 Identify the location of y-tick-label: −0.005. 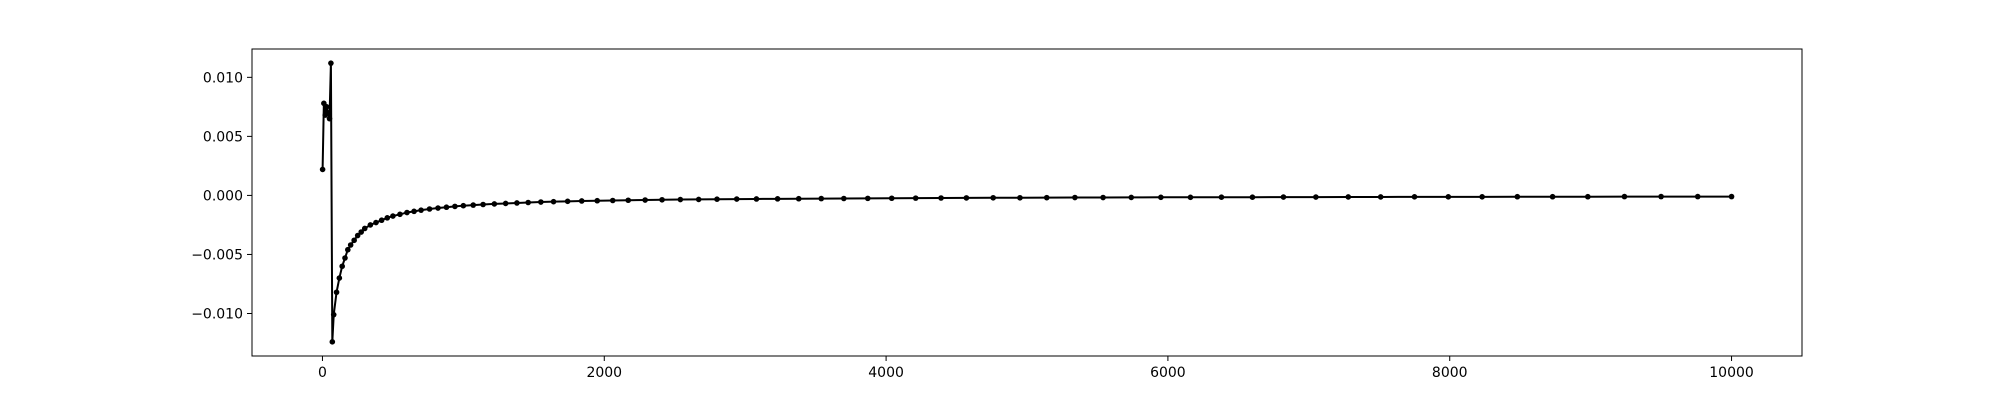
(217, 255).